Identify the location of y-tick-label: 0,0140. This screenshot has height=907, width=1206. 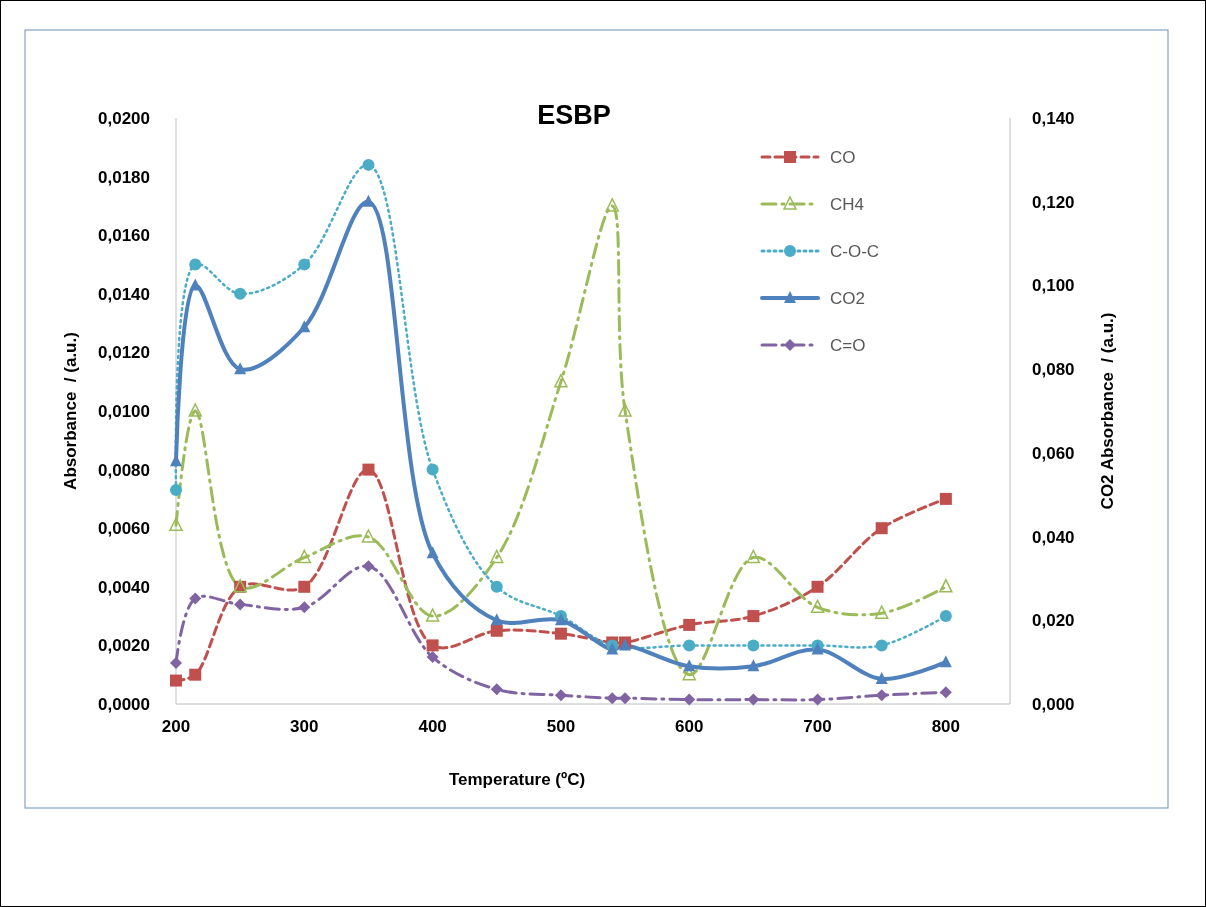
(124, 294).